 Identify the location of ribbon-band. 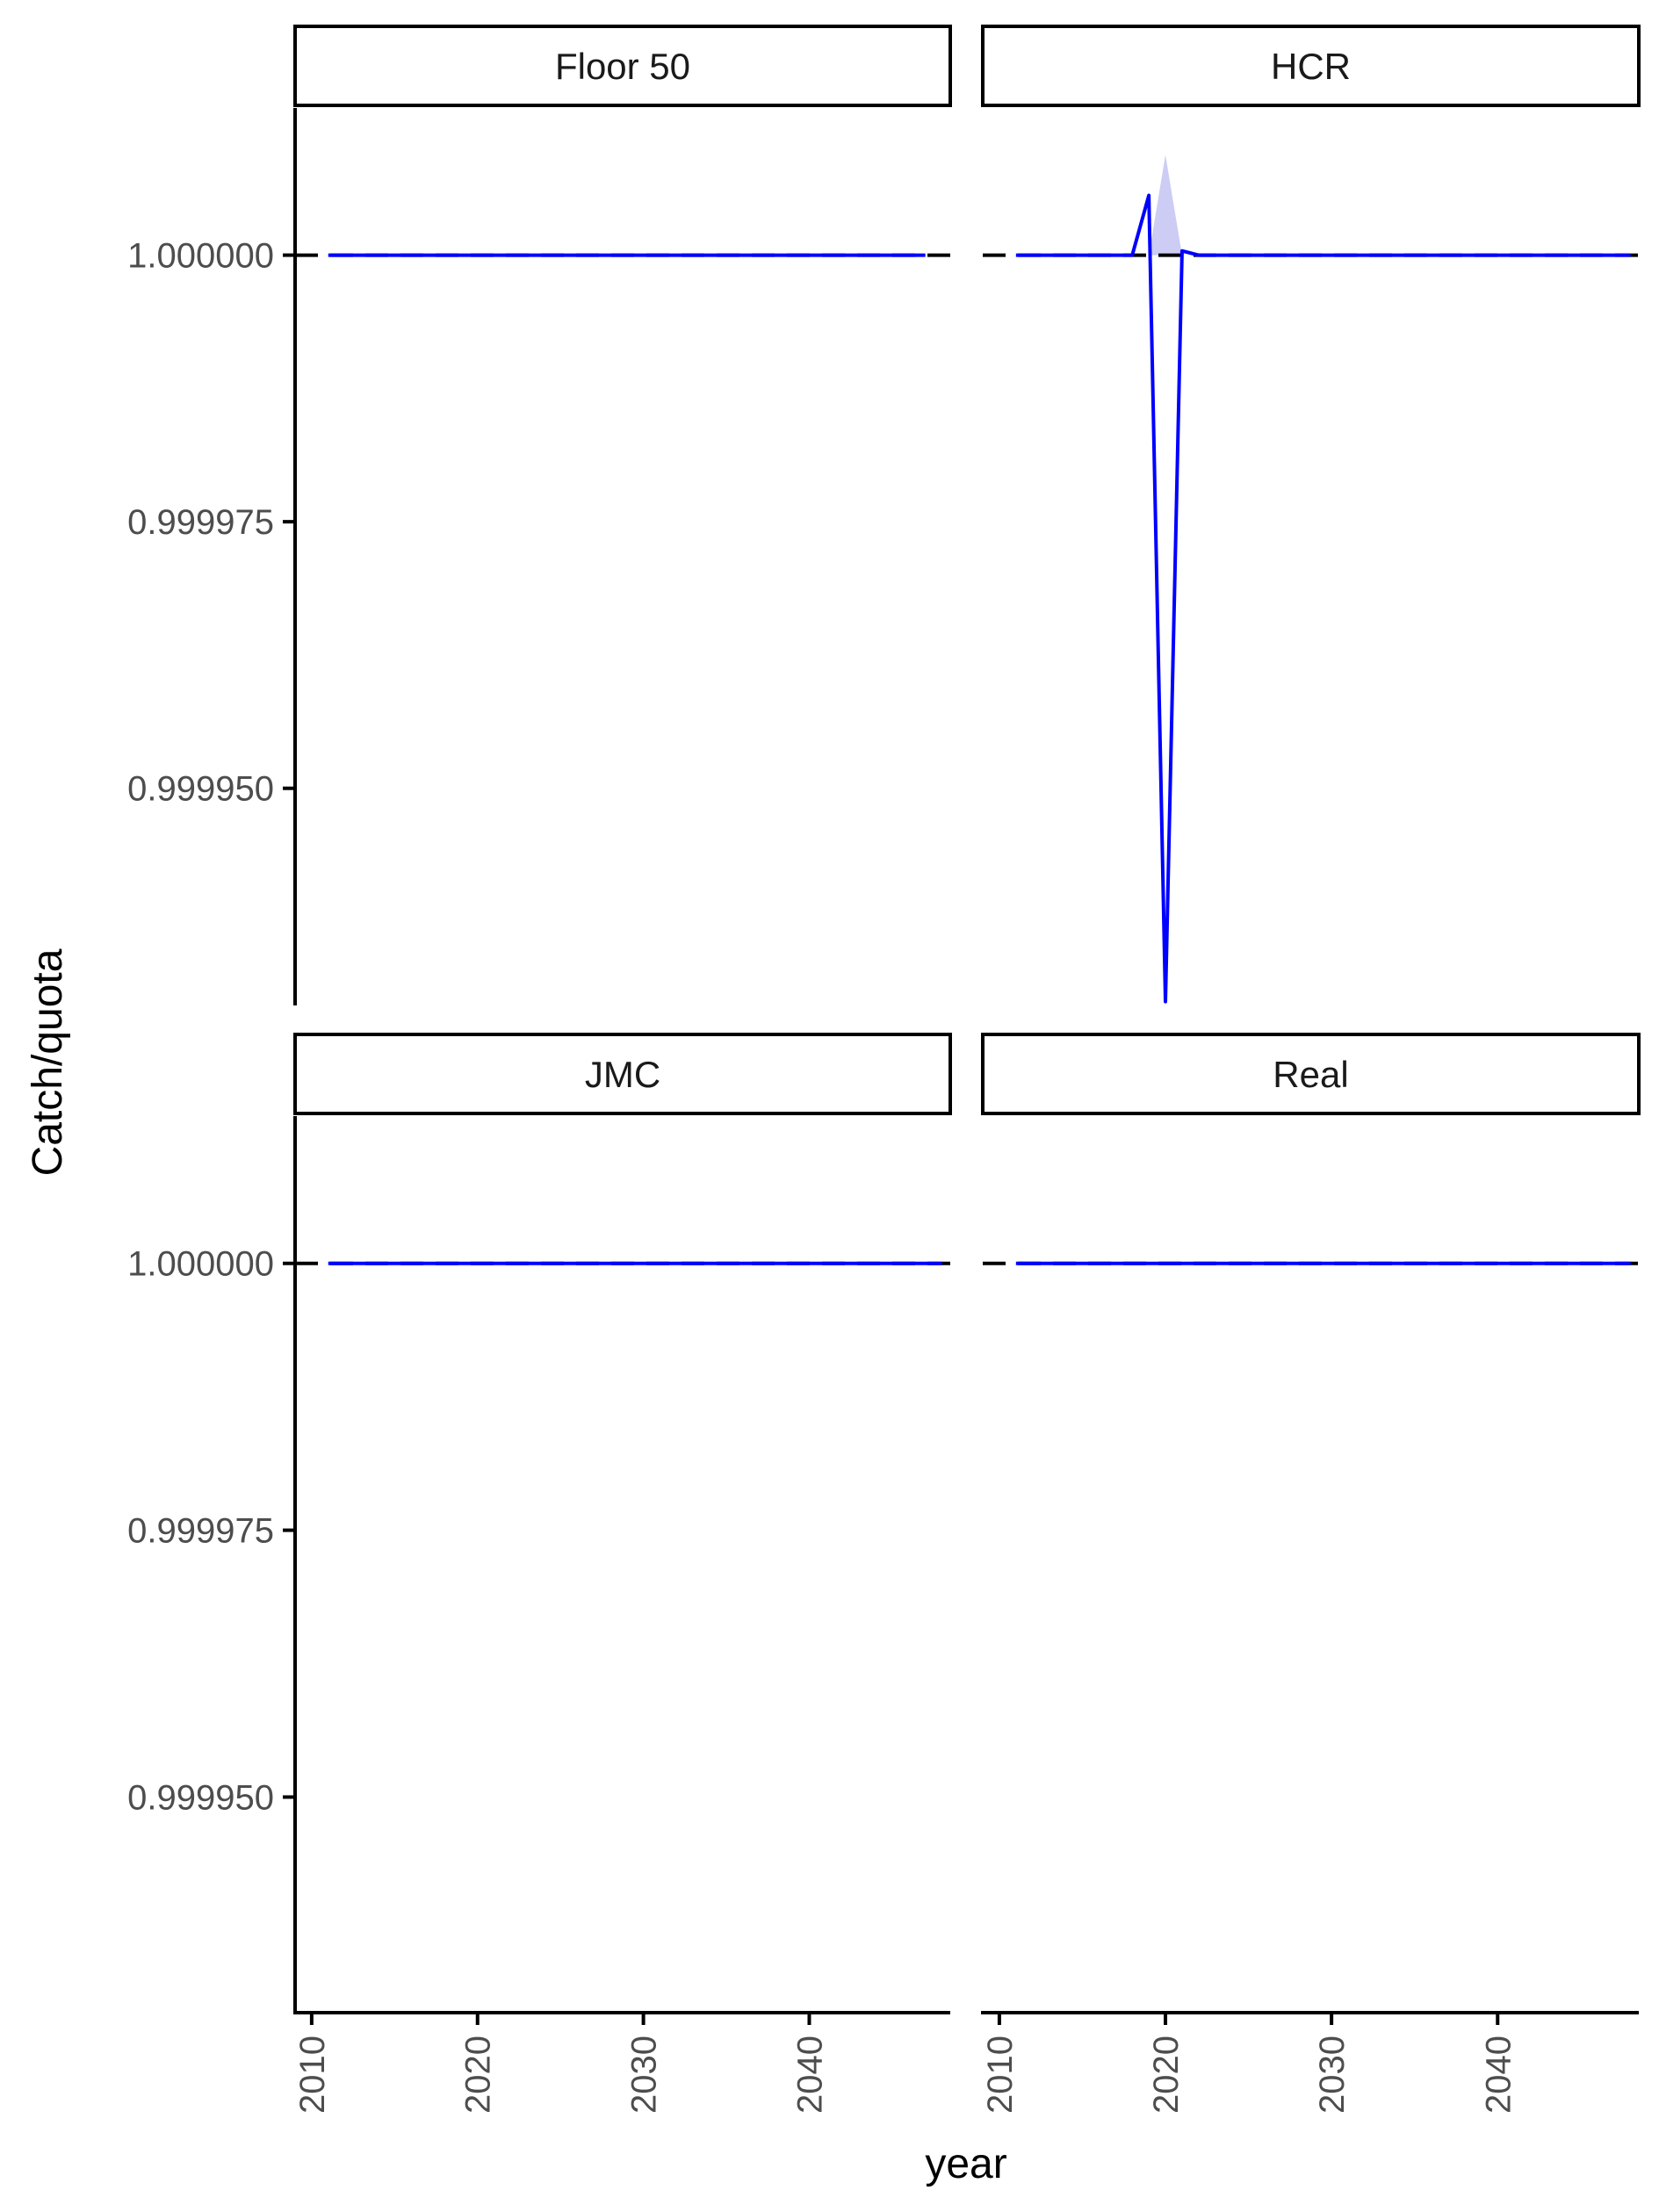
(1323, 205).